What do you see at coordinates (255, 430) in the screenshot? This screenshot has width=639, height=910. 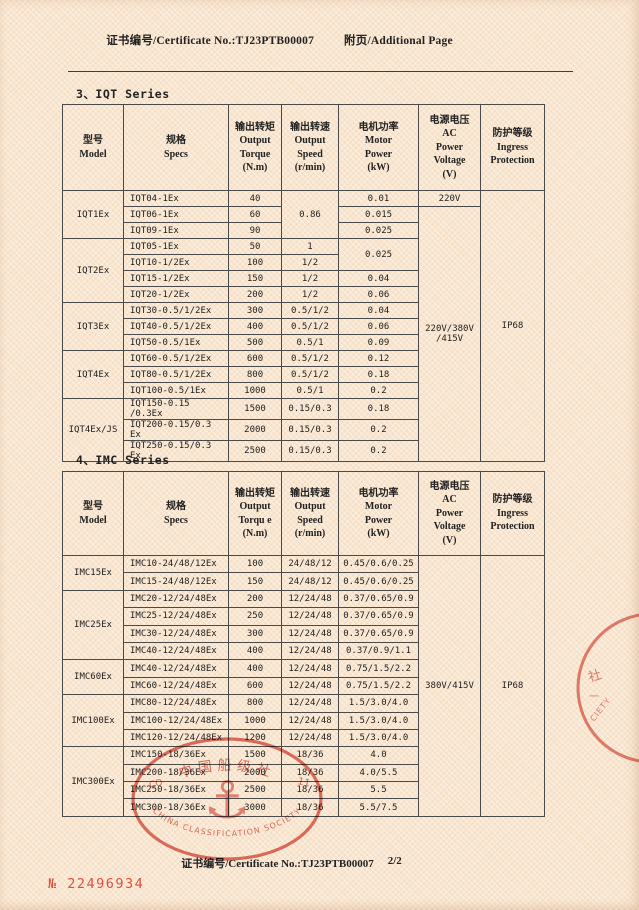 I see `table-cell: 2000` at bounding box center [255, 430].